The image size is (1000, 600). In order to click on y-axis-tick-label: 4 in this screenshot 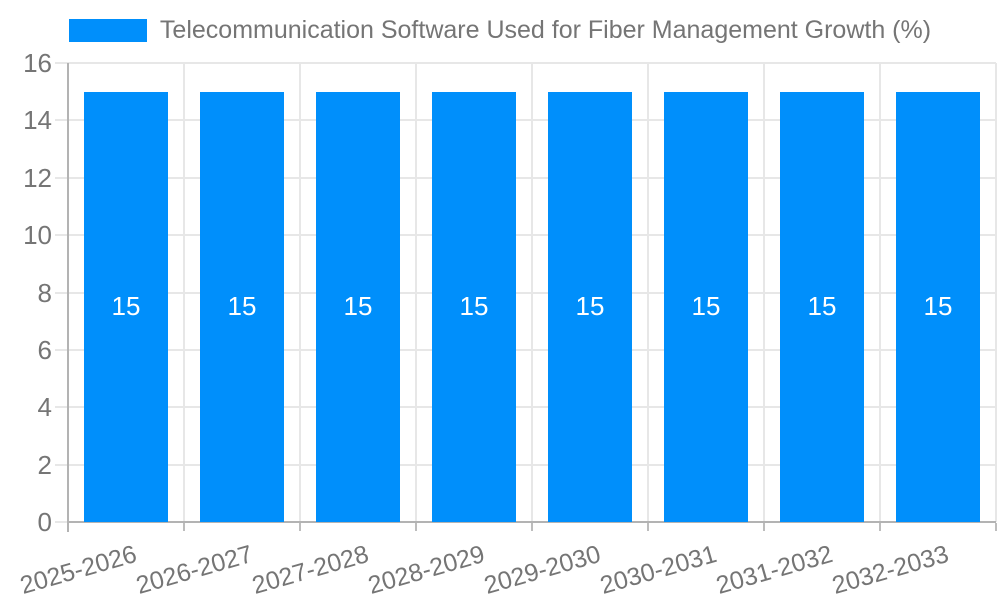, I will do `click(44, 407)`.